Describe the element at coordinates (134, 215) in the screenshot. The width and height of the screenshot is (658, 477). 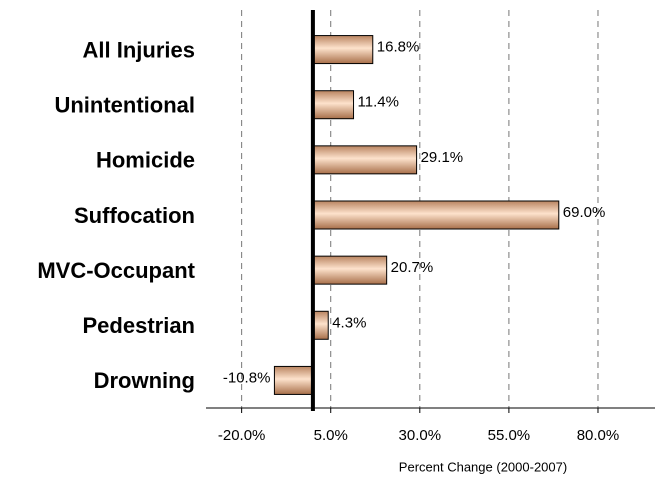
I see `category-label: Suffocation` at that location.